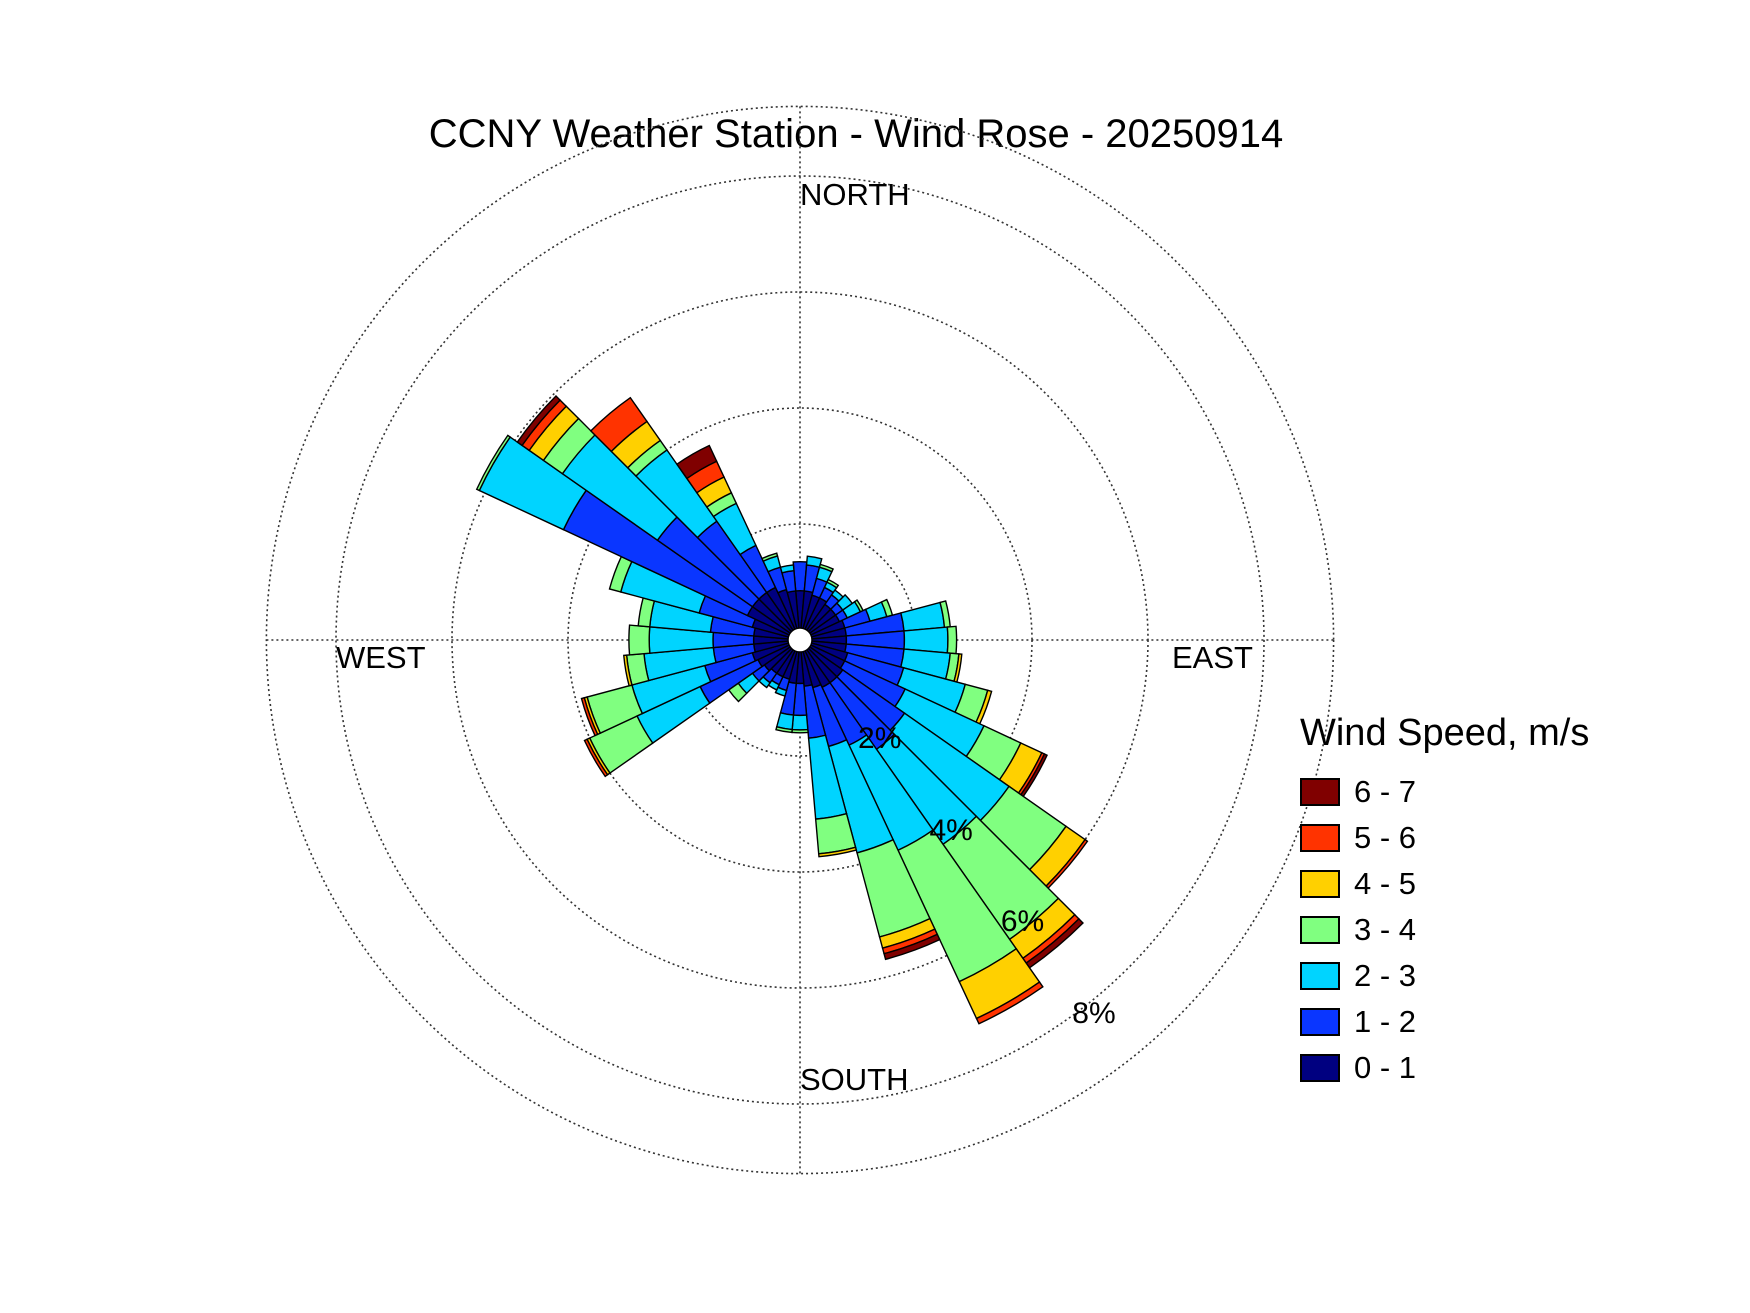  What do you see at coordinates (1212, 657) in the screenshot?
I see `direction-label-east: EAST` at bounding box center [1212, 657].